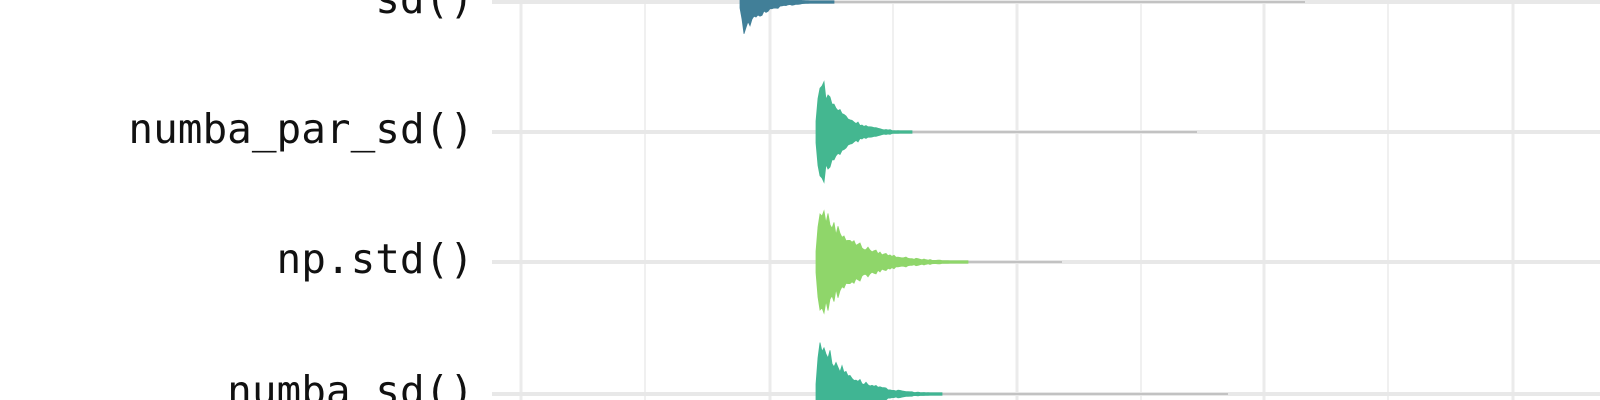 This screenshot has width=1600, height=400. I want to click on category-label: sd(), so click(424, 11).